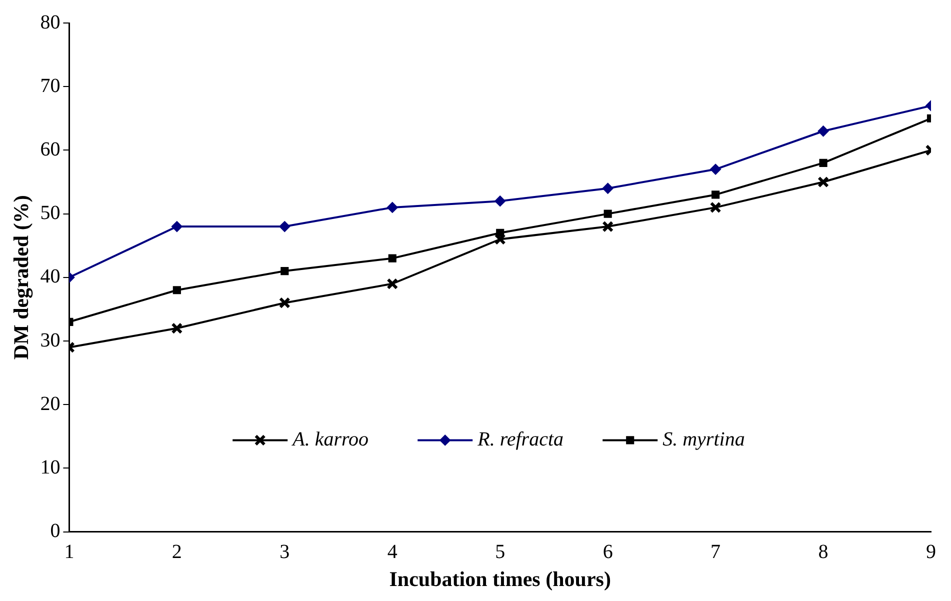 This screenshot has height=601, width=951. What do you see at coordinates (931, 552) in the screenshot?
I see `x-tick-label: 9` at bounding box center [931, 552].